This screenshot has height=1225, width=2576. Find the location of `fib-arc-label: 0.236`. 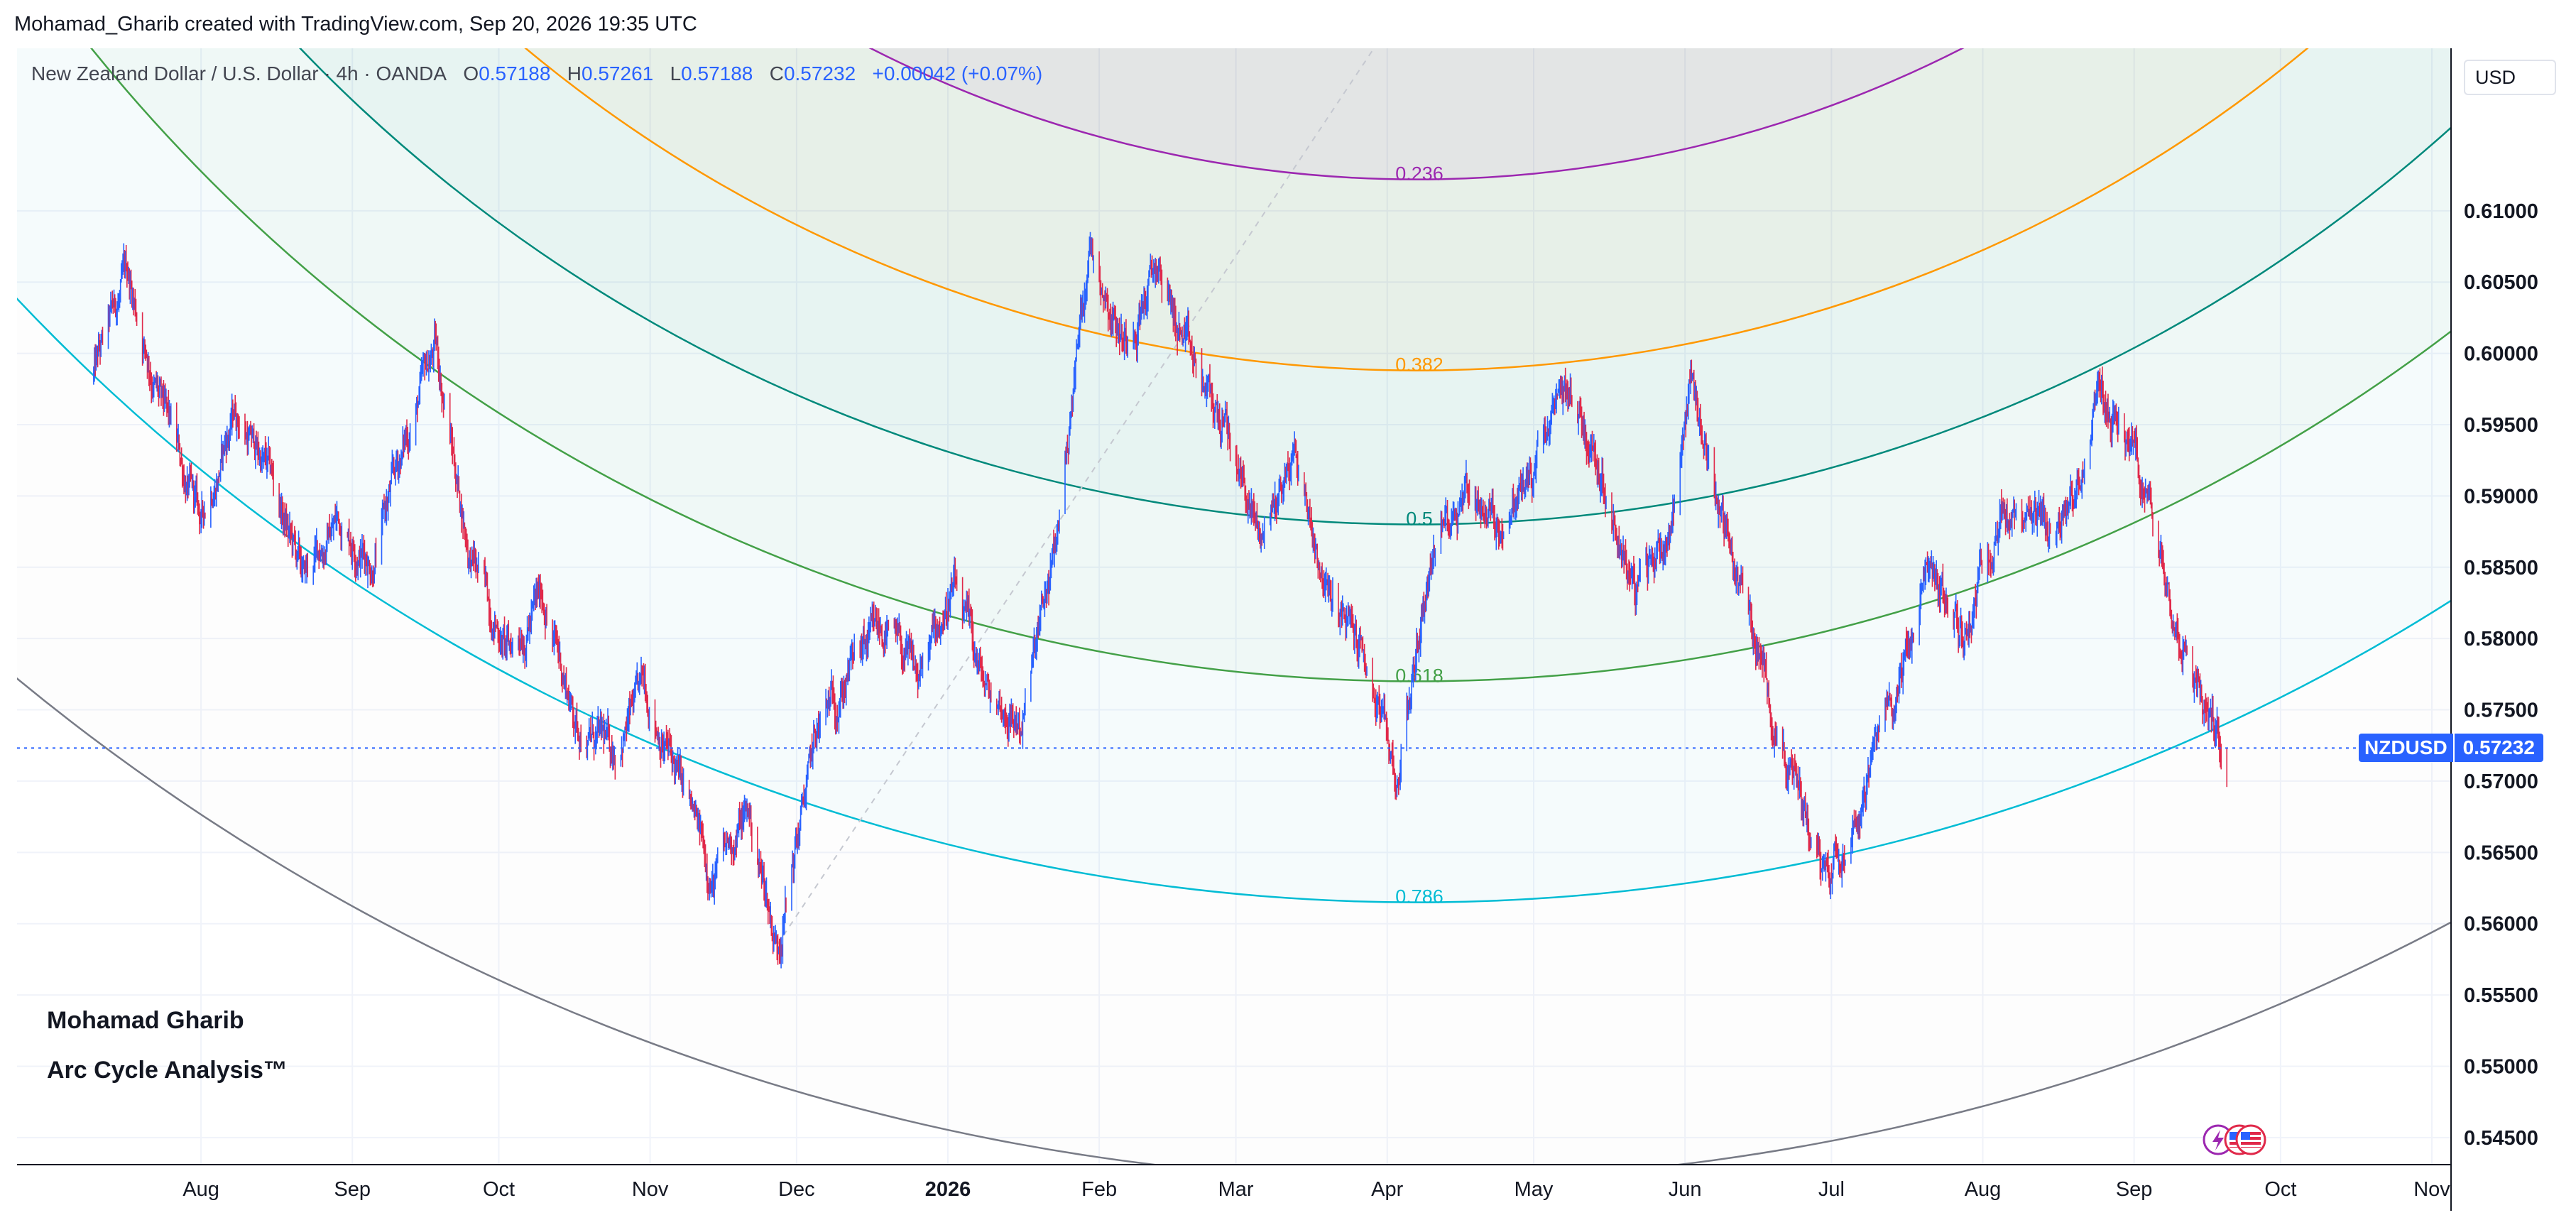

fib-arc-label: 0.236 is located at coordinates (1419, 174).